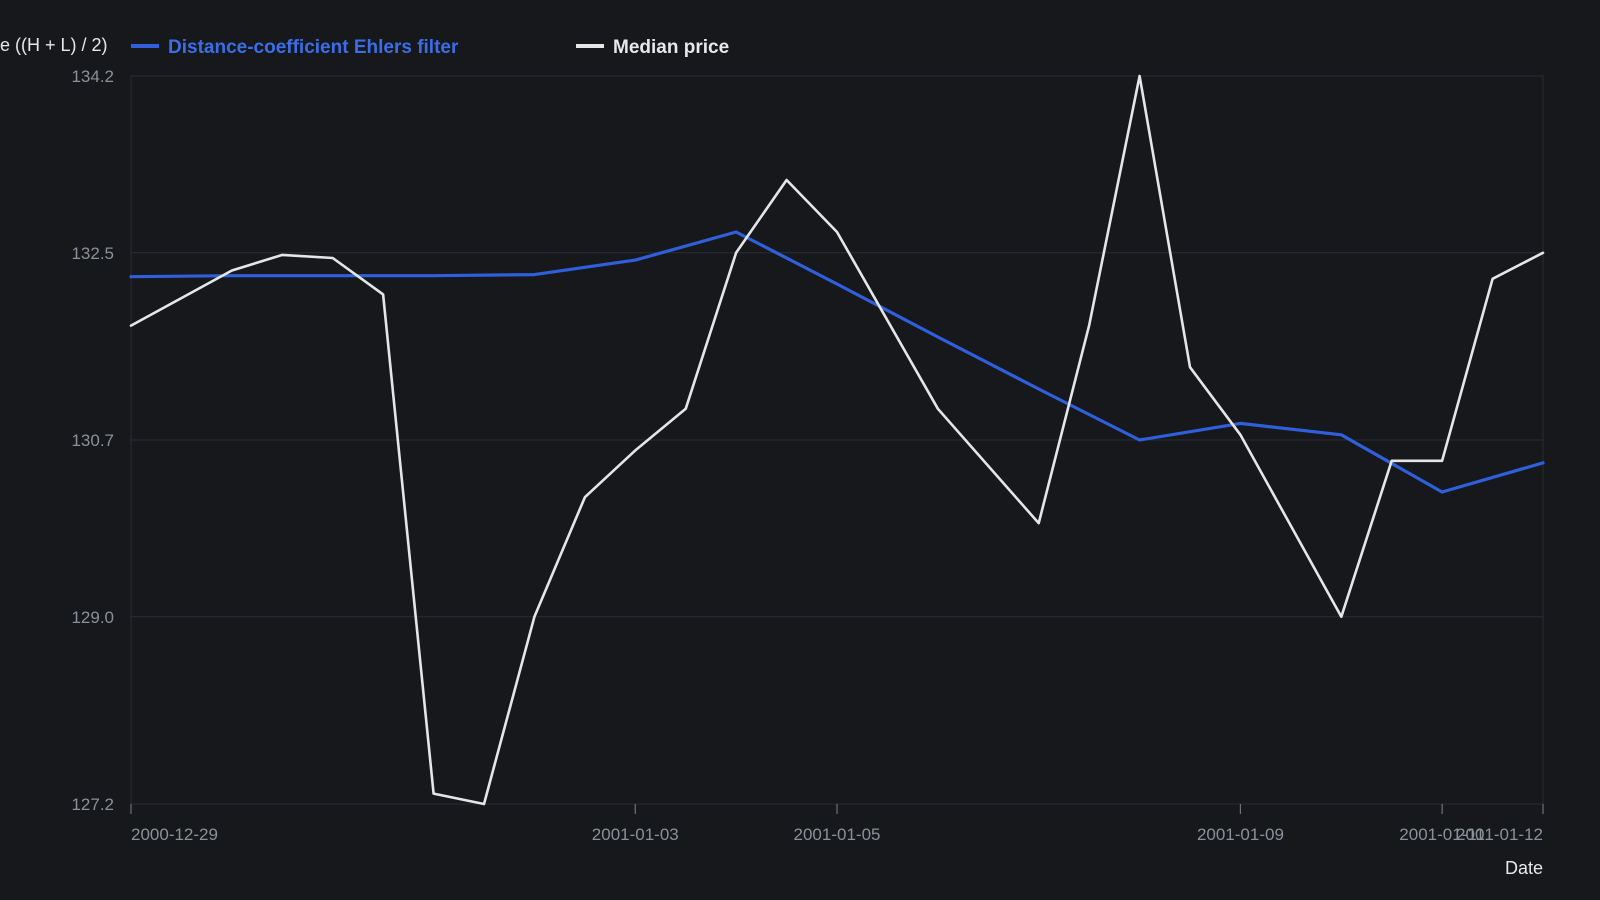 The height and width of the screenshot is (900, 1600). What do you see at coordinates (837, 834) in the screenshot?
I see `x-tick-label: 2001-01-05` at bounding box center [837, 834].